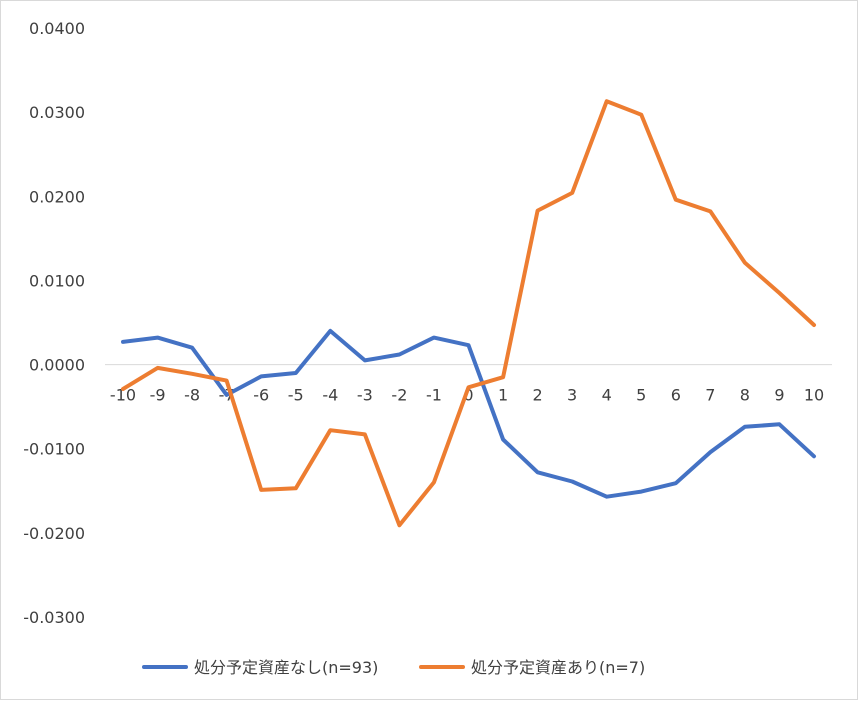 The image size is (858, 701). I want to click on x-tick-label: -8, so click(192, 395).